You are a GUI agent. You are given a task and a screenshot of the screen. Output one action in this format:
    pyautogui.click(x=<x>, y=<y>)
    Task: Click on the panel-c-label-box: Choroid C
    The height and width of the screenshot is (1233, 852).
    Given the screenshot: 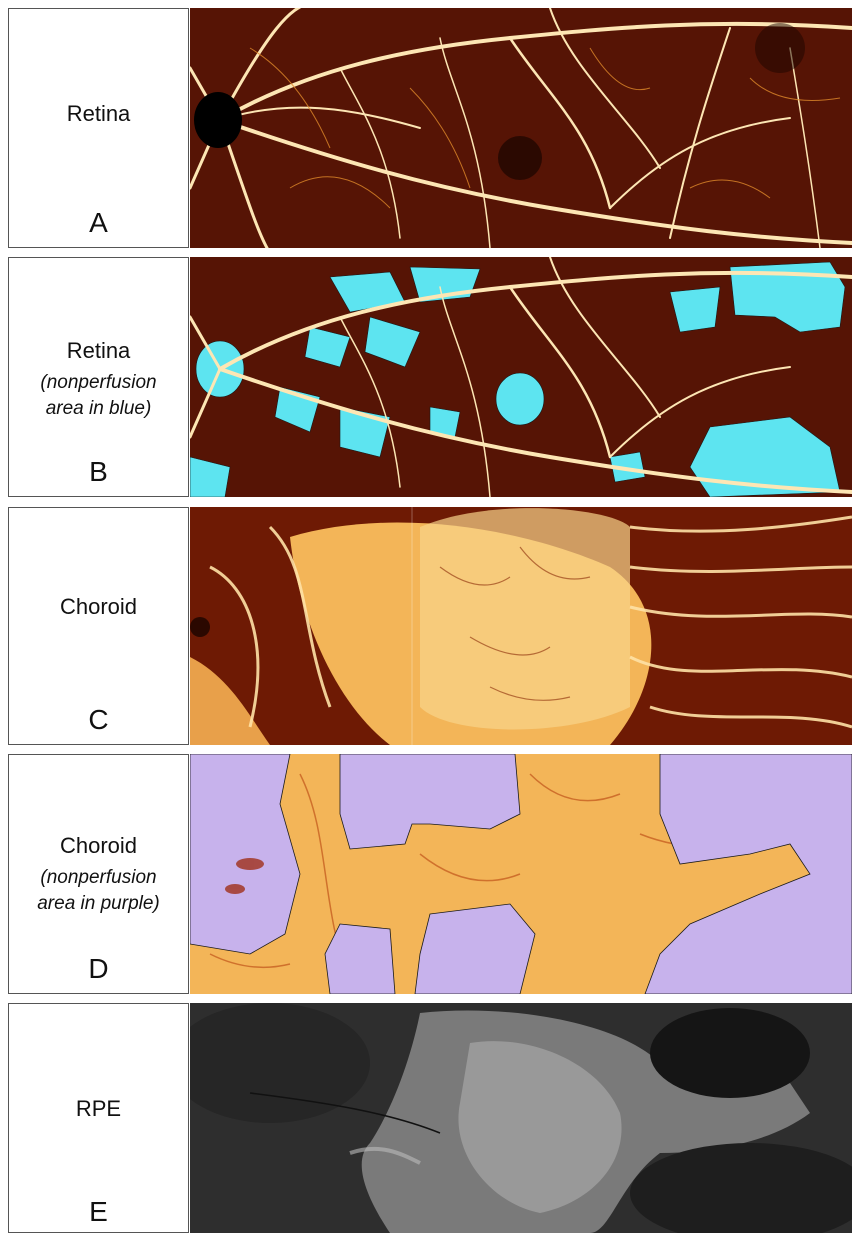 What is the action you would take?
    pyautogui.click(x=98, y=626)
    